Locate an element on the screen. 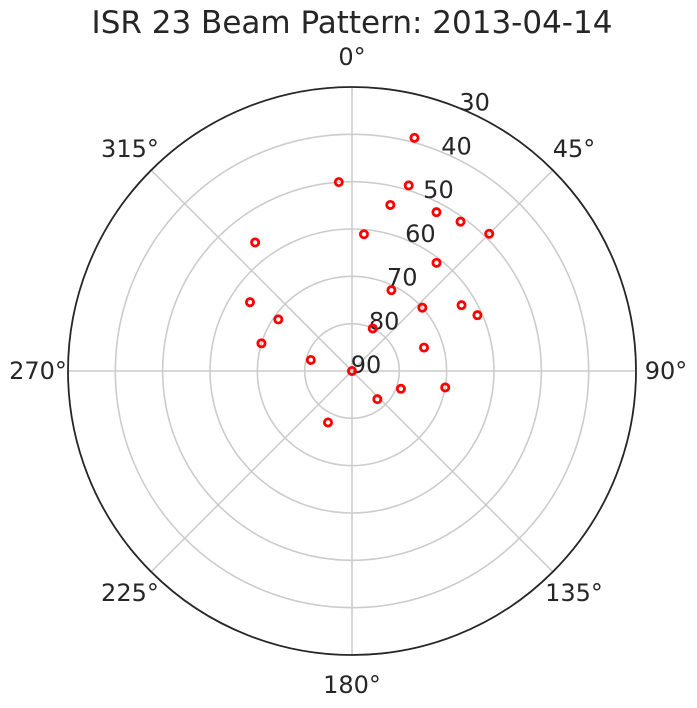 The height and width of the screenshot is (708, 697). azimuth-label-270: 270° is located at coordinates (38, 371).